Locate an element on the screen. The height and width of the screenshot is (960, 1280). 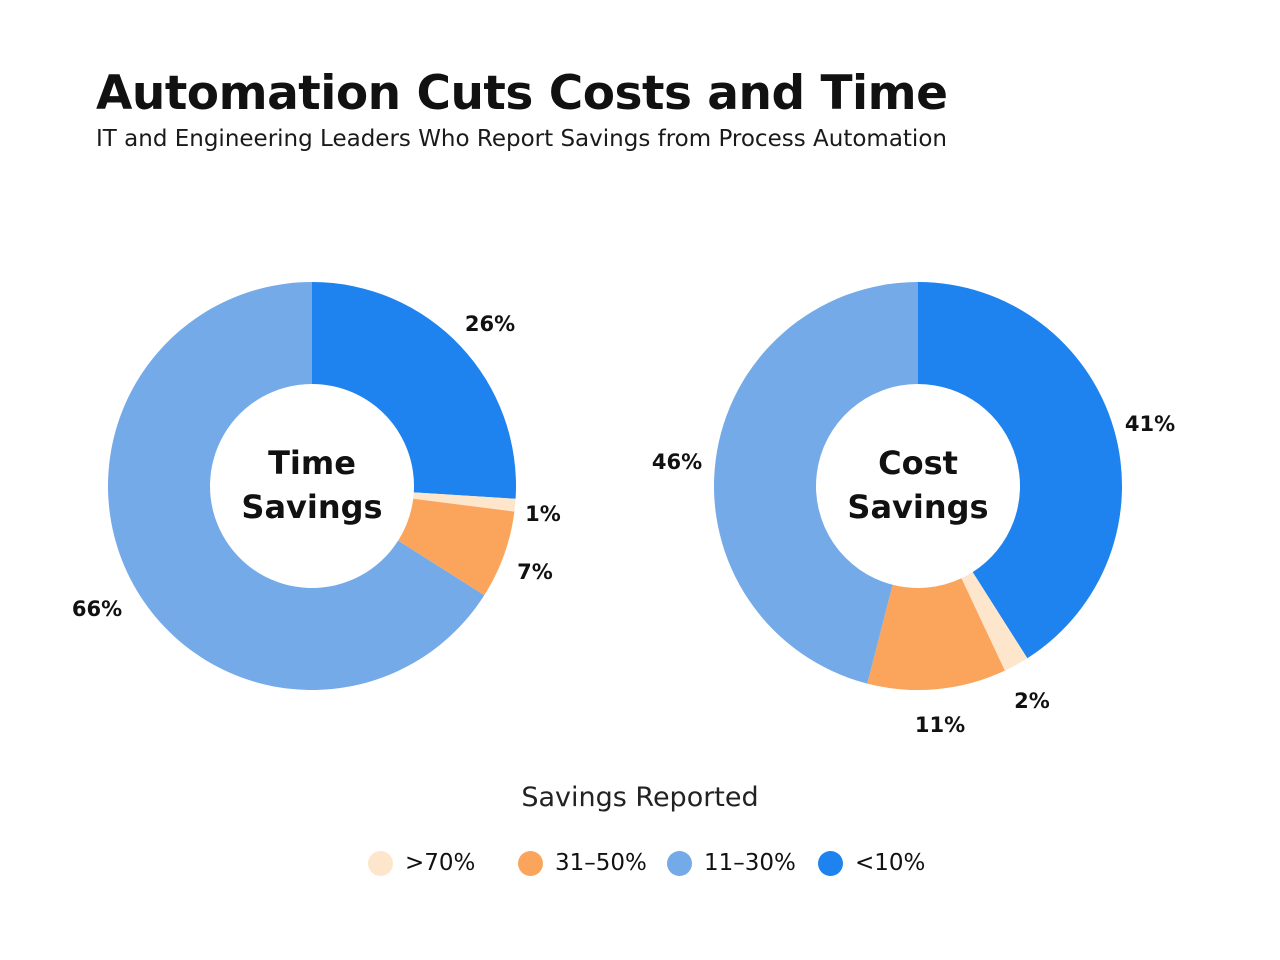
legend-label: >70% is located at coordinates (440, 863).